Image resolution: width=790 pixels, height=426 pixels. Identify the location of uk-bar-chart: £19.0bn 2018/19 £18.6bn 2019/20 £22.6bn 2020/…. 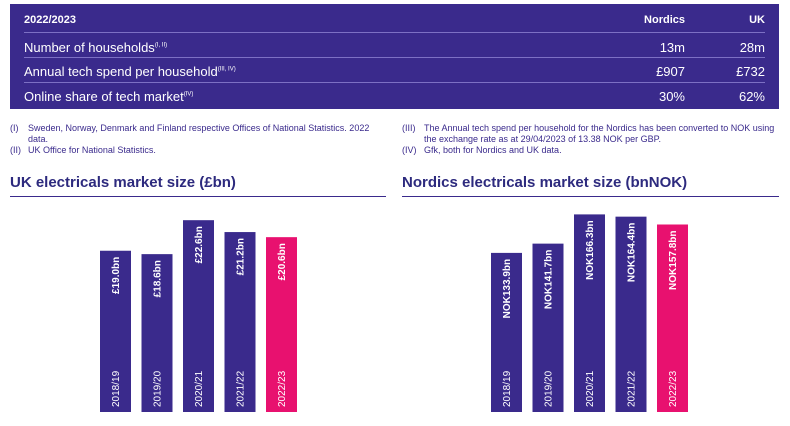
(198, 316).